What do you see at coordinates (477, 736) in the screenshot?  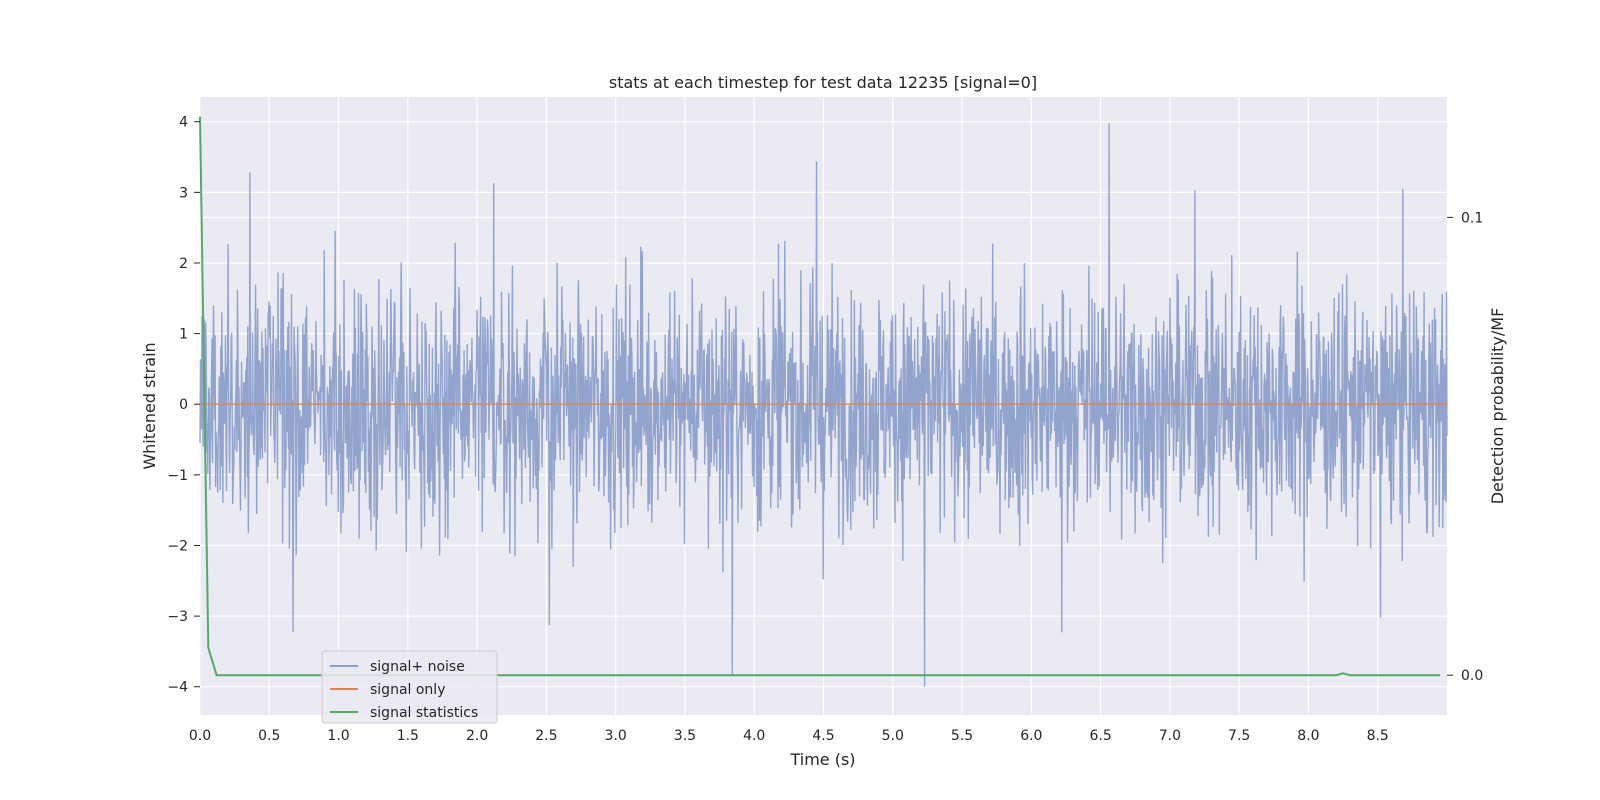 I see `x-tick-label: 2.0` at bounding box center [477, 736].